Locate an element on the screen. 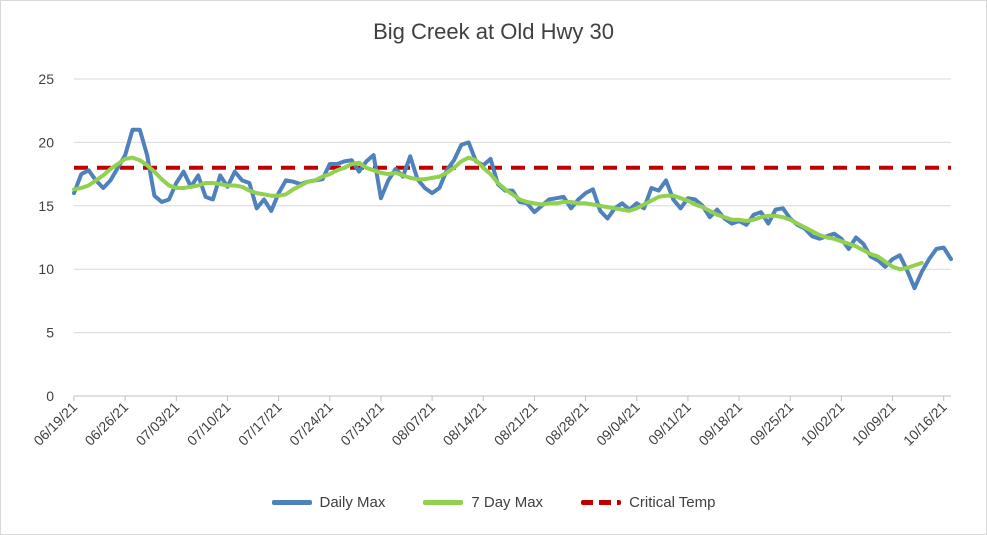 Image resolution: width=987 pixels, height=535 pixels. legend-item-daily-max: Daily Max is located at coordinates (328, 502).